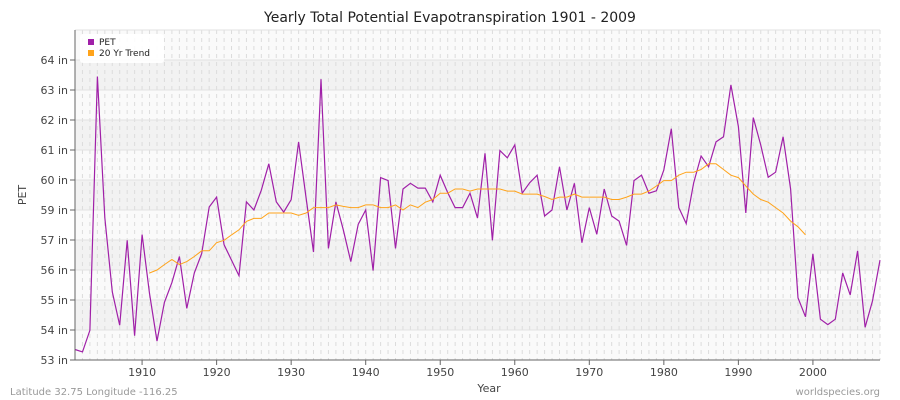 This screenshot has height=400, width=900. What do you see at coordinates (54, 270) in the screenshot?
I see `y-tick-label: 56 in` at bounding box center [54, 270].